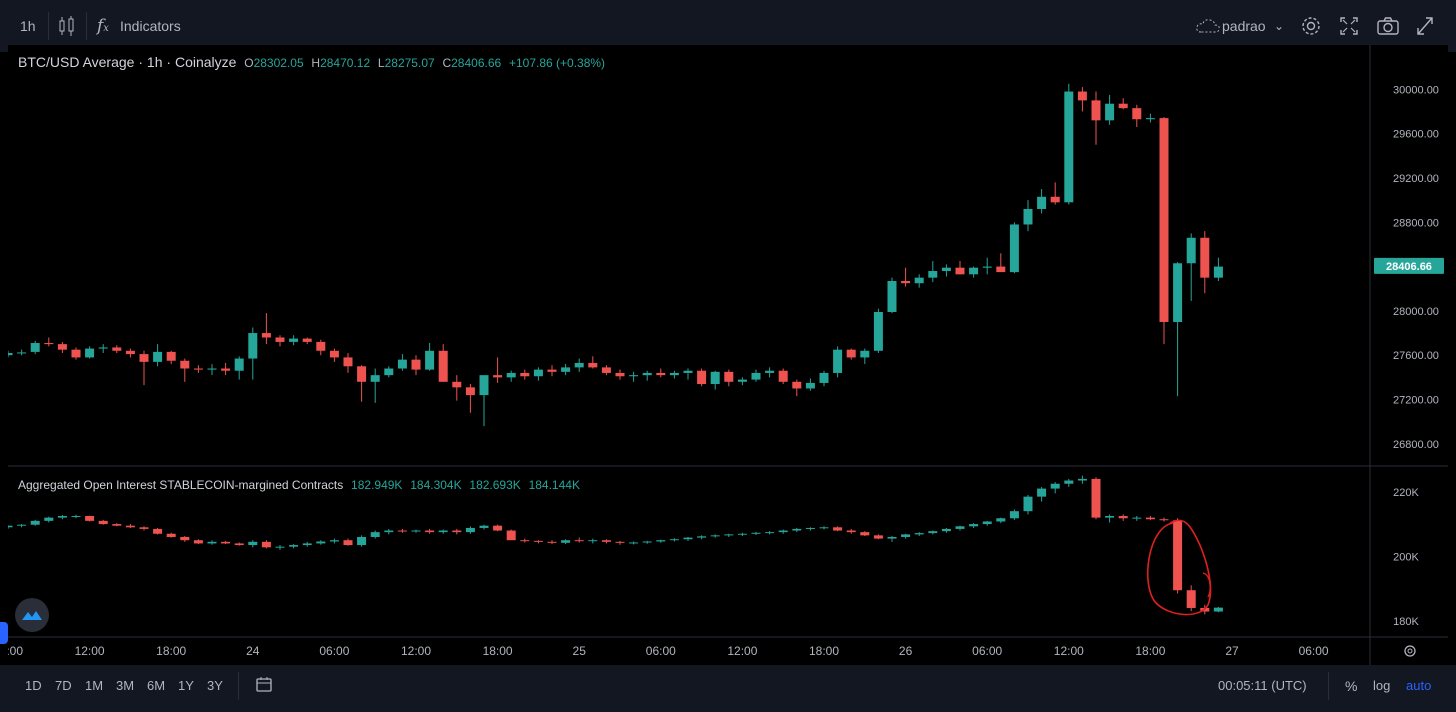  What do you see at coordinates (1382, 685) in the screenshot?
I see `log-toggle: log` at bounding box center [1382, 685].